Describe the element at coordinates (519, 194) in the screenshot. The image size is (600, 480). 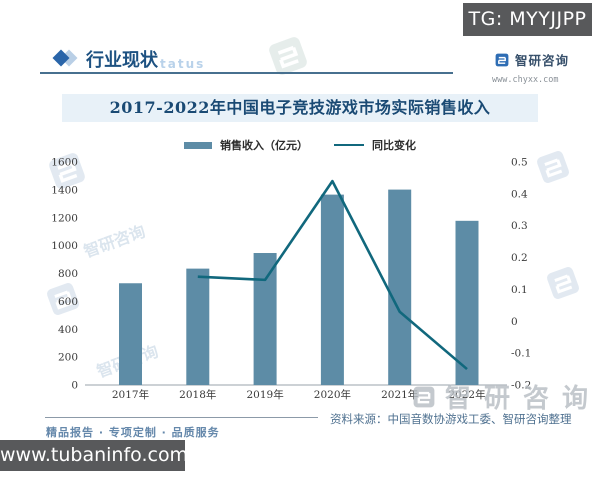
I see `right-axis-tick: 0.4` at that location.